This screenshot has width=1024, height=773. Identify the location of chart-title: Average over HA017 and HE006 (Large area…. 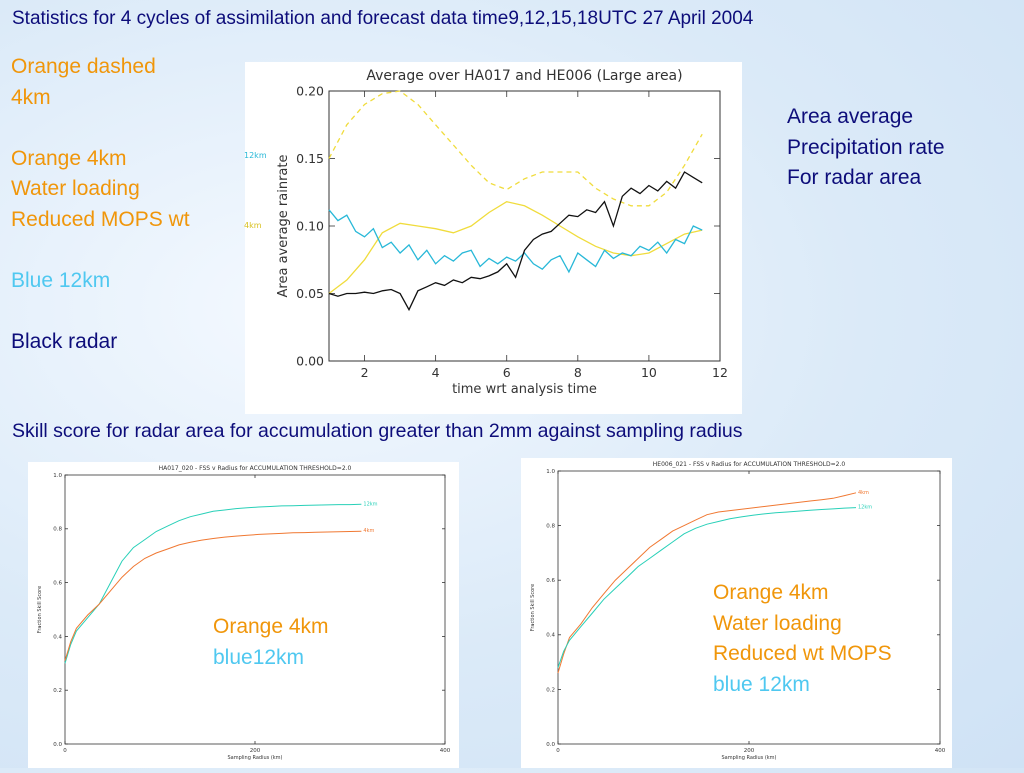
(524, 76).